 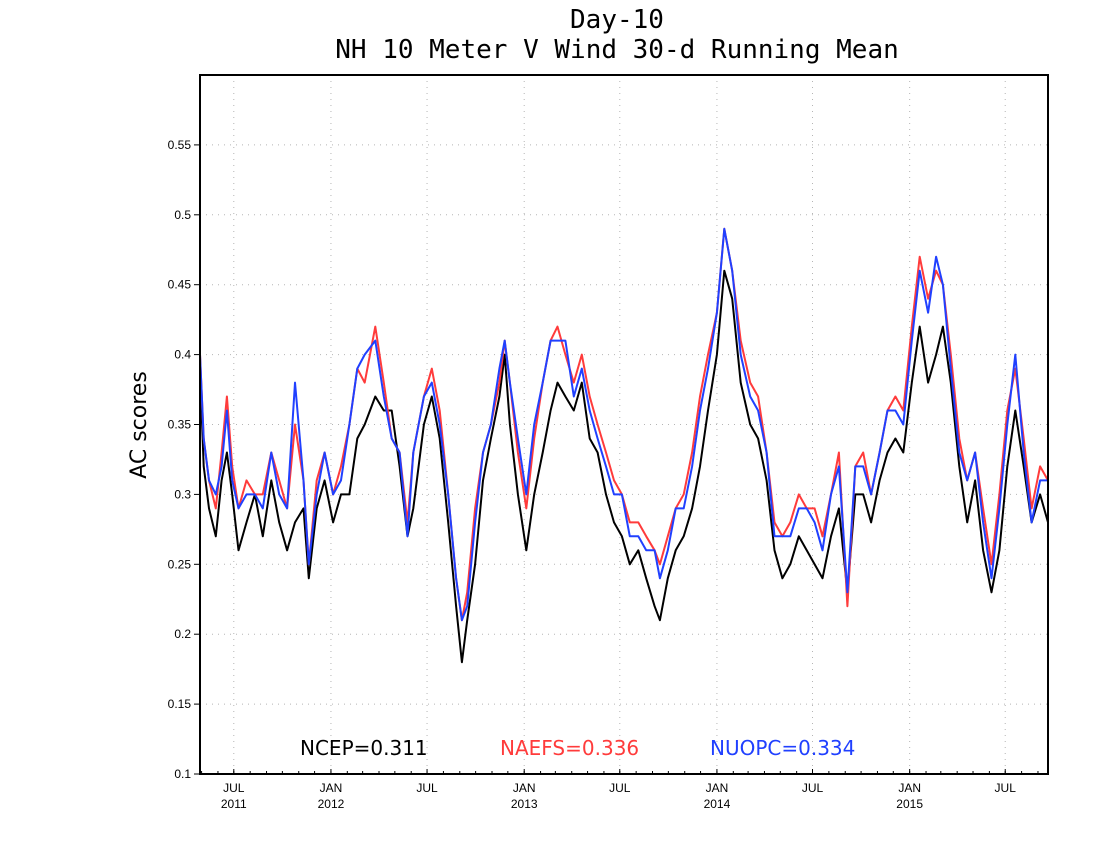 I want to click on y-tick-label: 0.4, so click(x=182, y=355).